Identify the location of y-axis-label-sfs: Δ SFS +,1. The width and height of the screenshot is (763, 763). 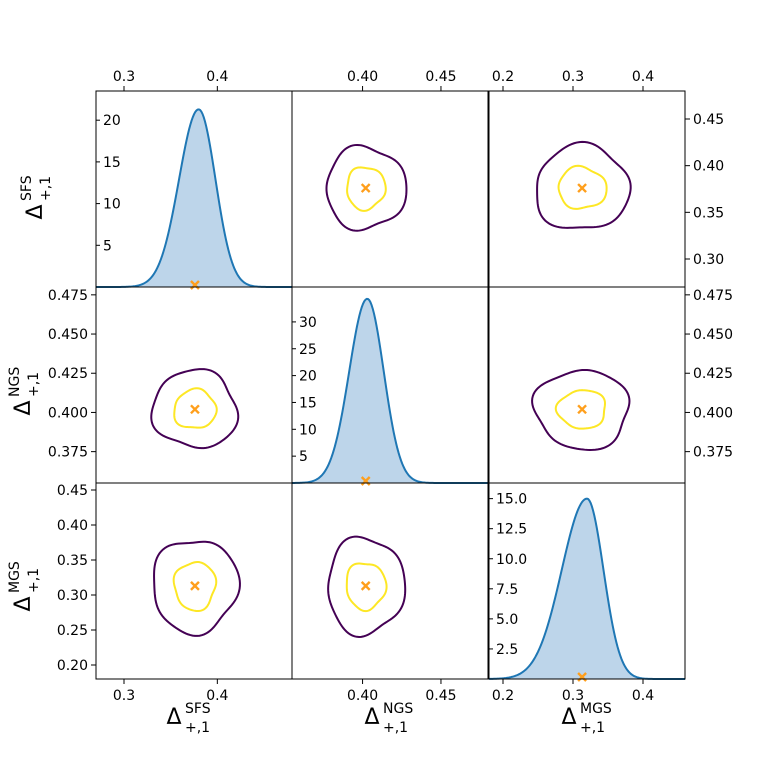
(36, 197).